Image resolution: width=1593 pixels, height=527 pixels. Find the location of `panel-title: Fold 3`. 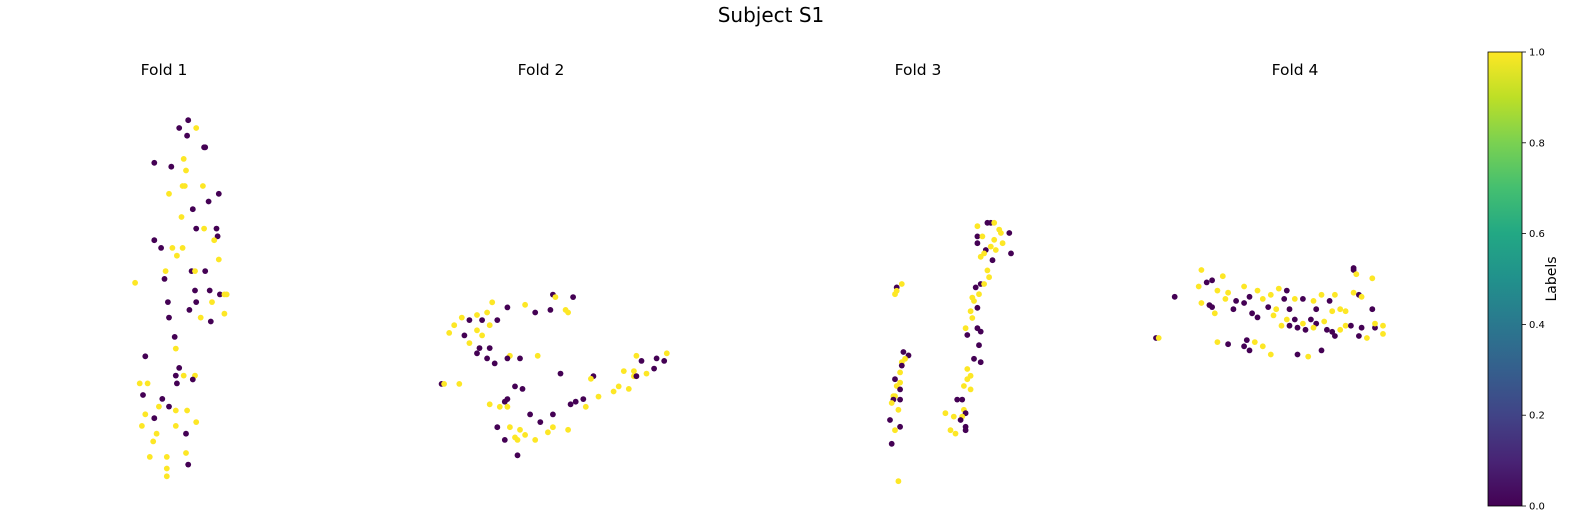

panel-title: Fold 3 is located at coordinates (918, 70).